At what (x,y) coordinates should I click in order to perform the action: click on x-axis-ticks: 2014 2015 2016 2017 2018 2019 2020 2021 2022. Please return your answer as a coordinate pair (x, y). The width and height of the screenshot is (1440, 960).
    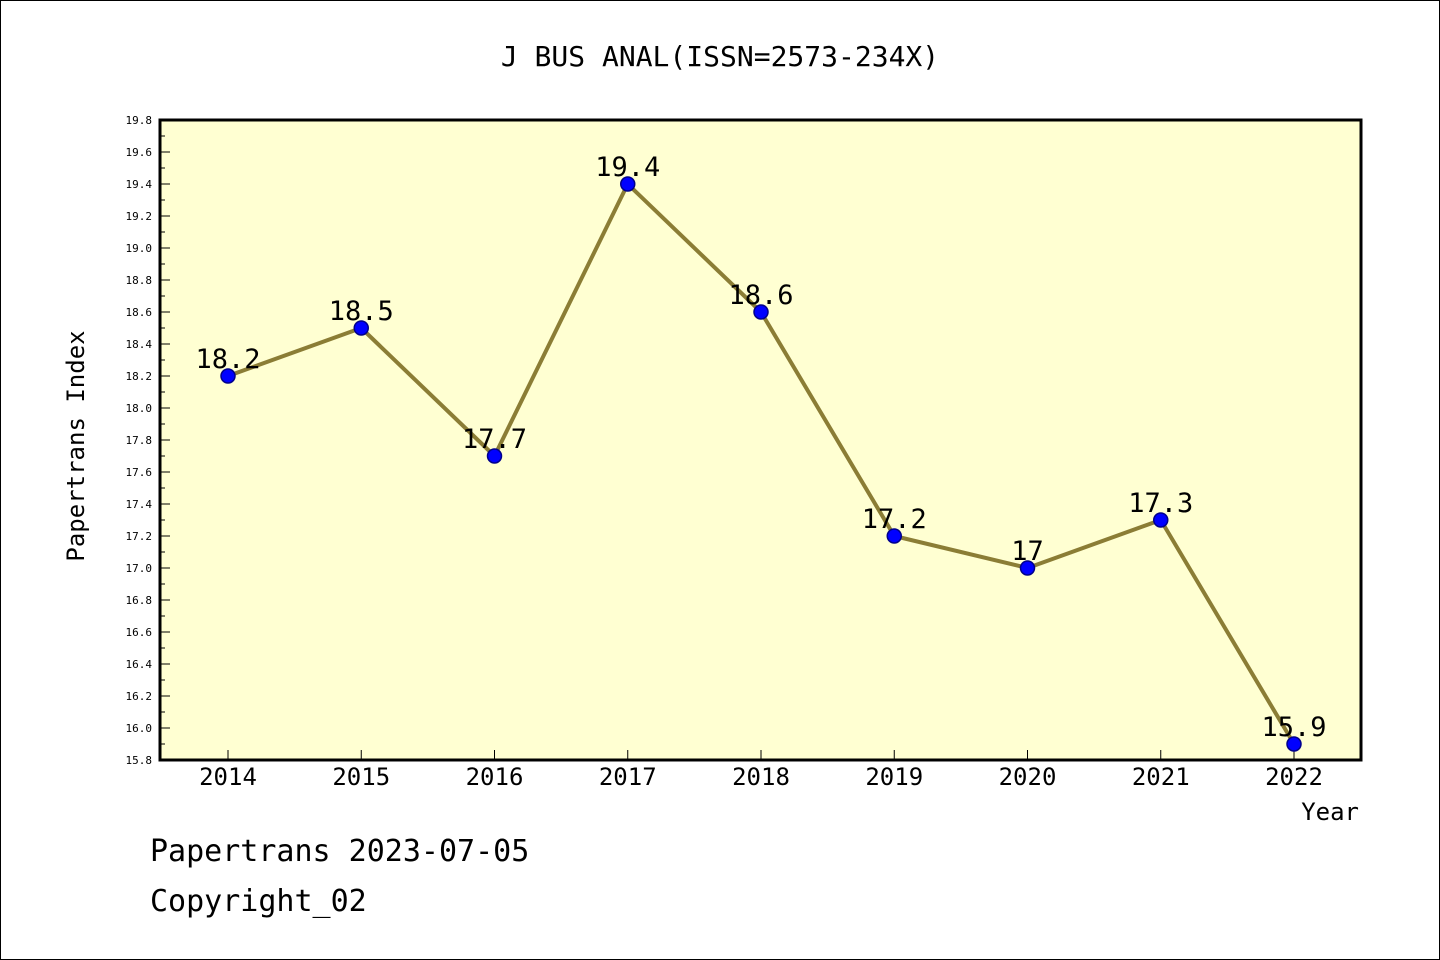
    Looking at the image, I should click on (761, 770).